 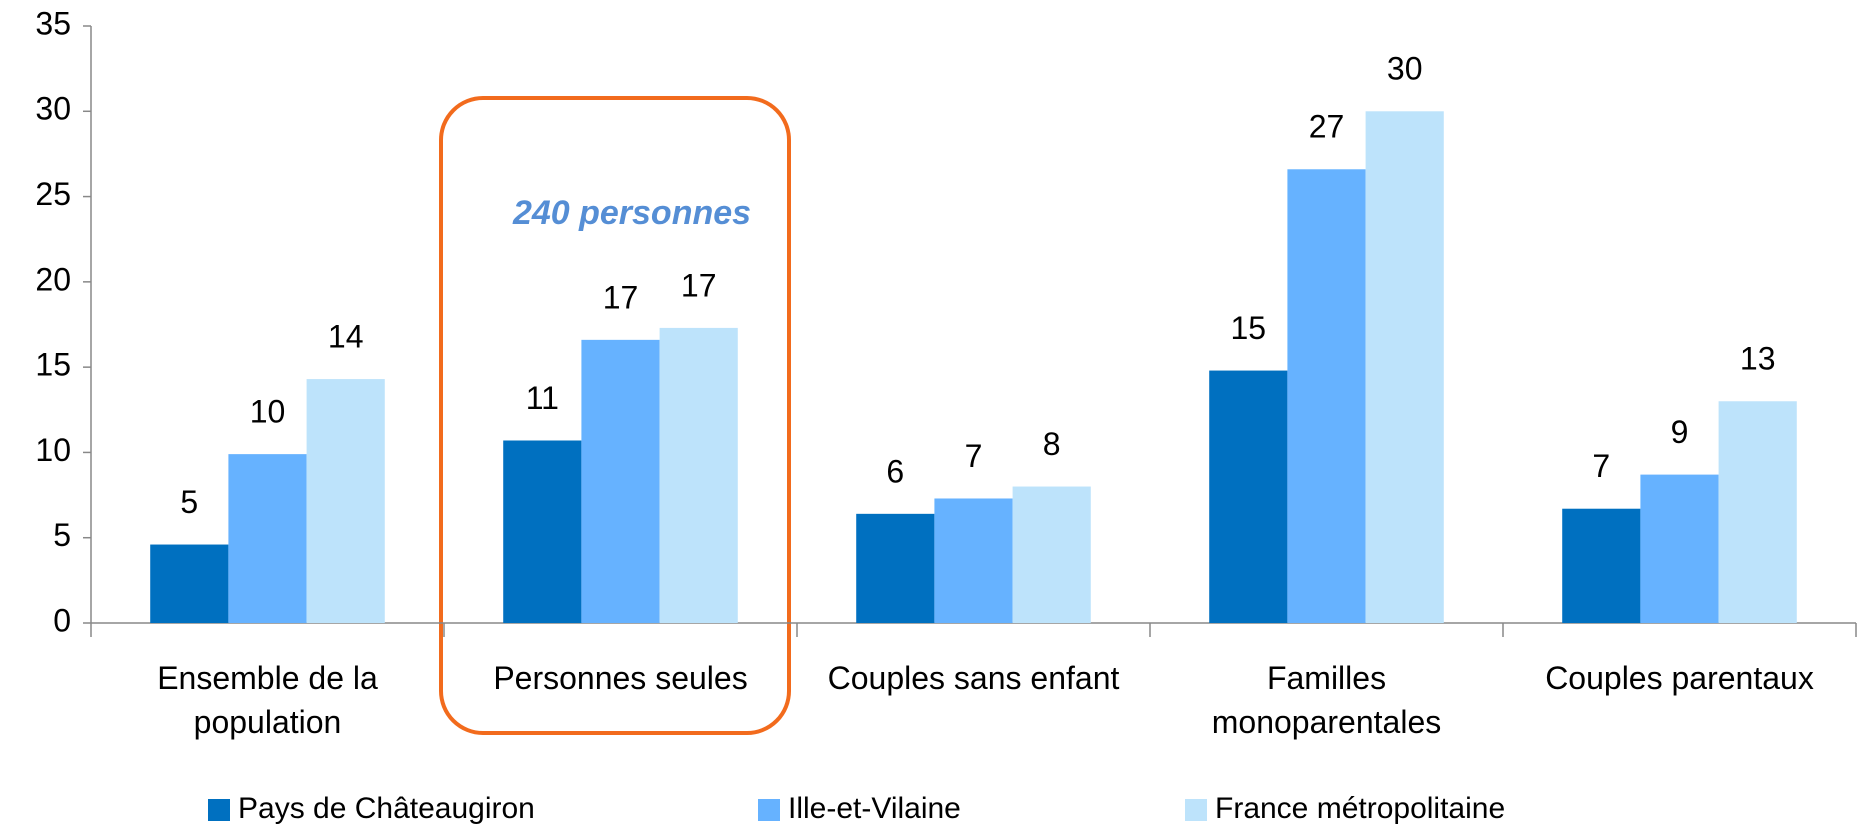 I want to click on value-label: 11, so click(x=542, y=398).